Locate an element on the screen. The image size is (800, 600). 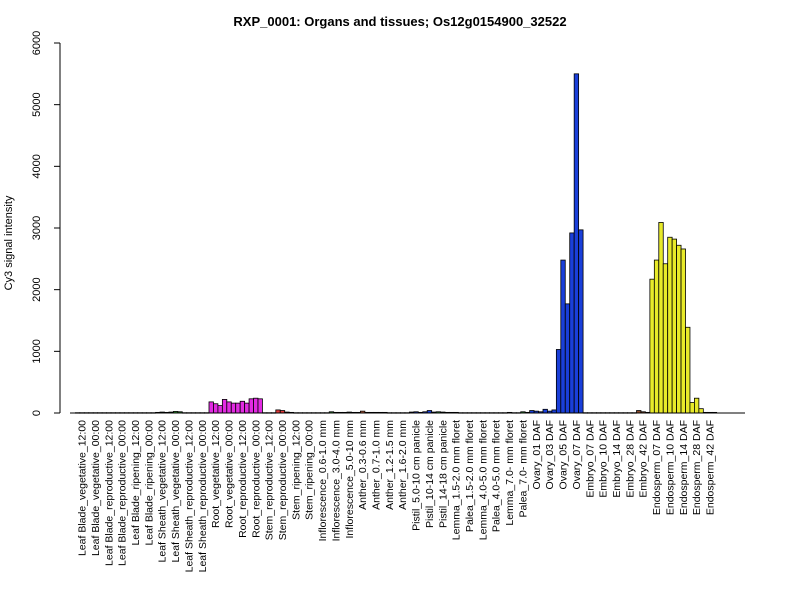
x-tick-label: Stem_ripening_12:00 is located at coordinates (296, 470).